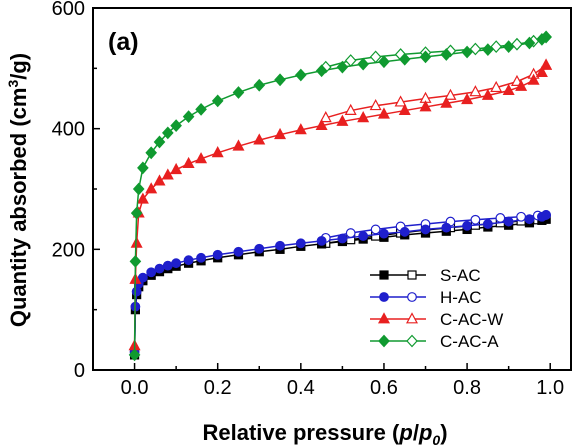 The width and height of the screenshot is (587, 448). Describe the element at coordinates (426, 297) in the screenshot. I see `legend-entry: H-AC` at that location.